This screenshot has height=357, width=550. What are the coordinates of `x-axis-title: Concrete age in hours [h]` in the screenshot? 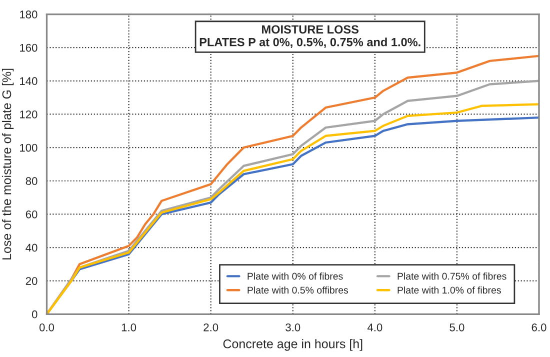 It's located at (292, 345).